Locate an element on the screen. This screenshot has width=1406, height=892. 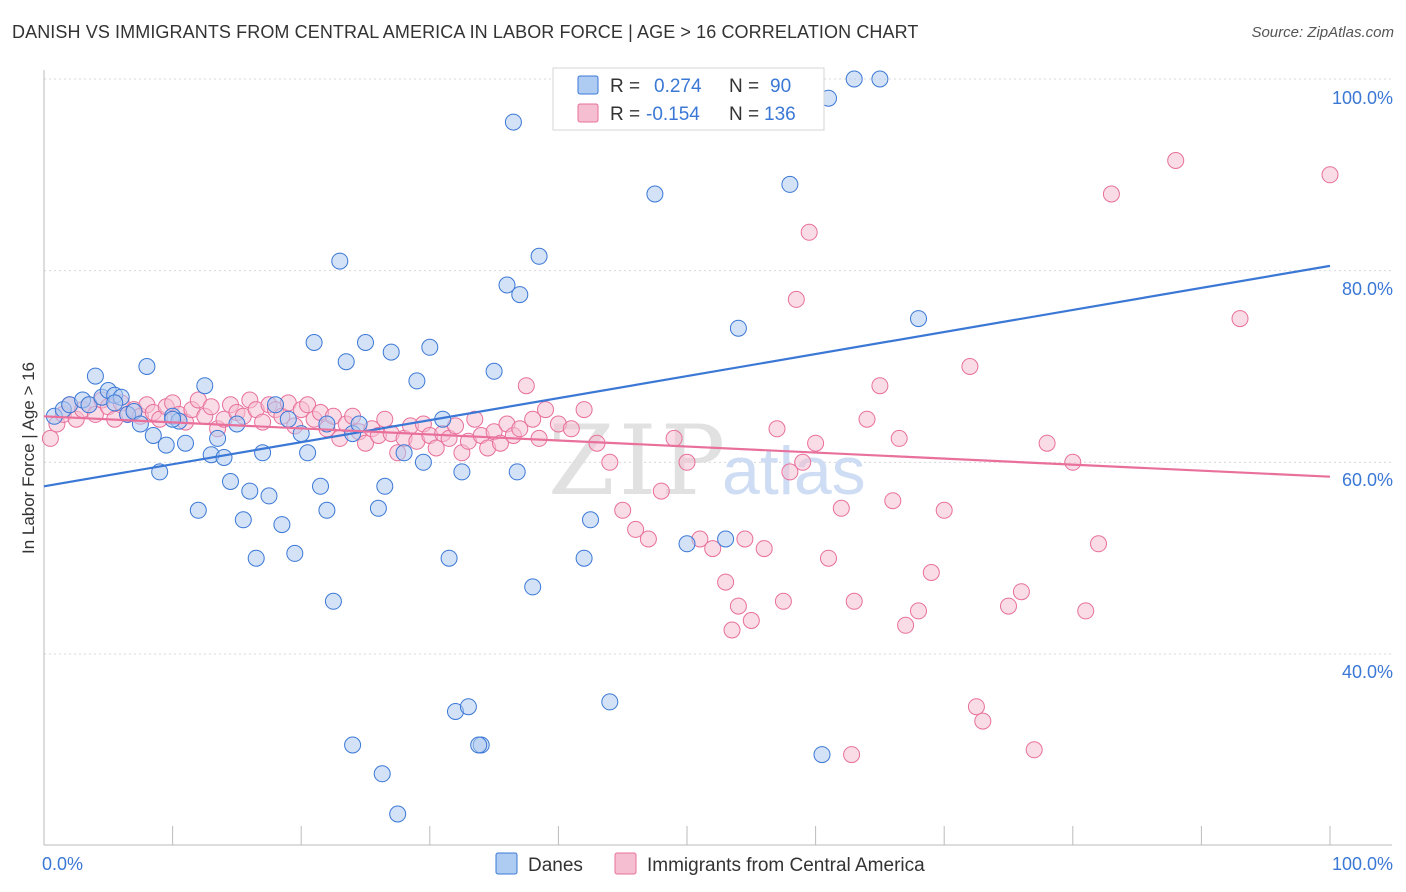
y-tick-label-100: 100.0% is located at coordinates (1362, 98).